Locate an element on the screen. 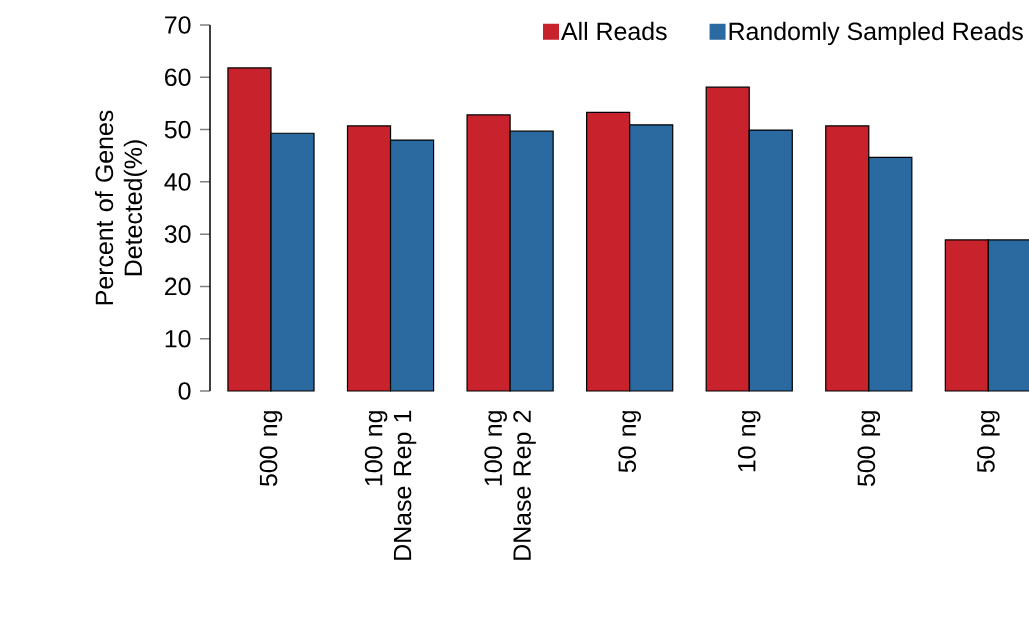 The image size is (1029, 629). x-tick-label: 500 ng is located at coordinates (271, 449).